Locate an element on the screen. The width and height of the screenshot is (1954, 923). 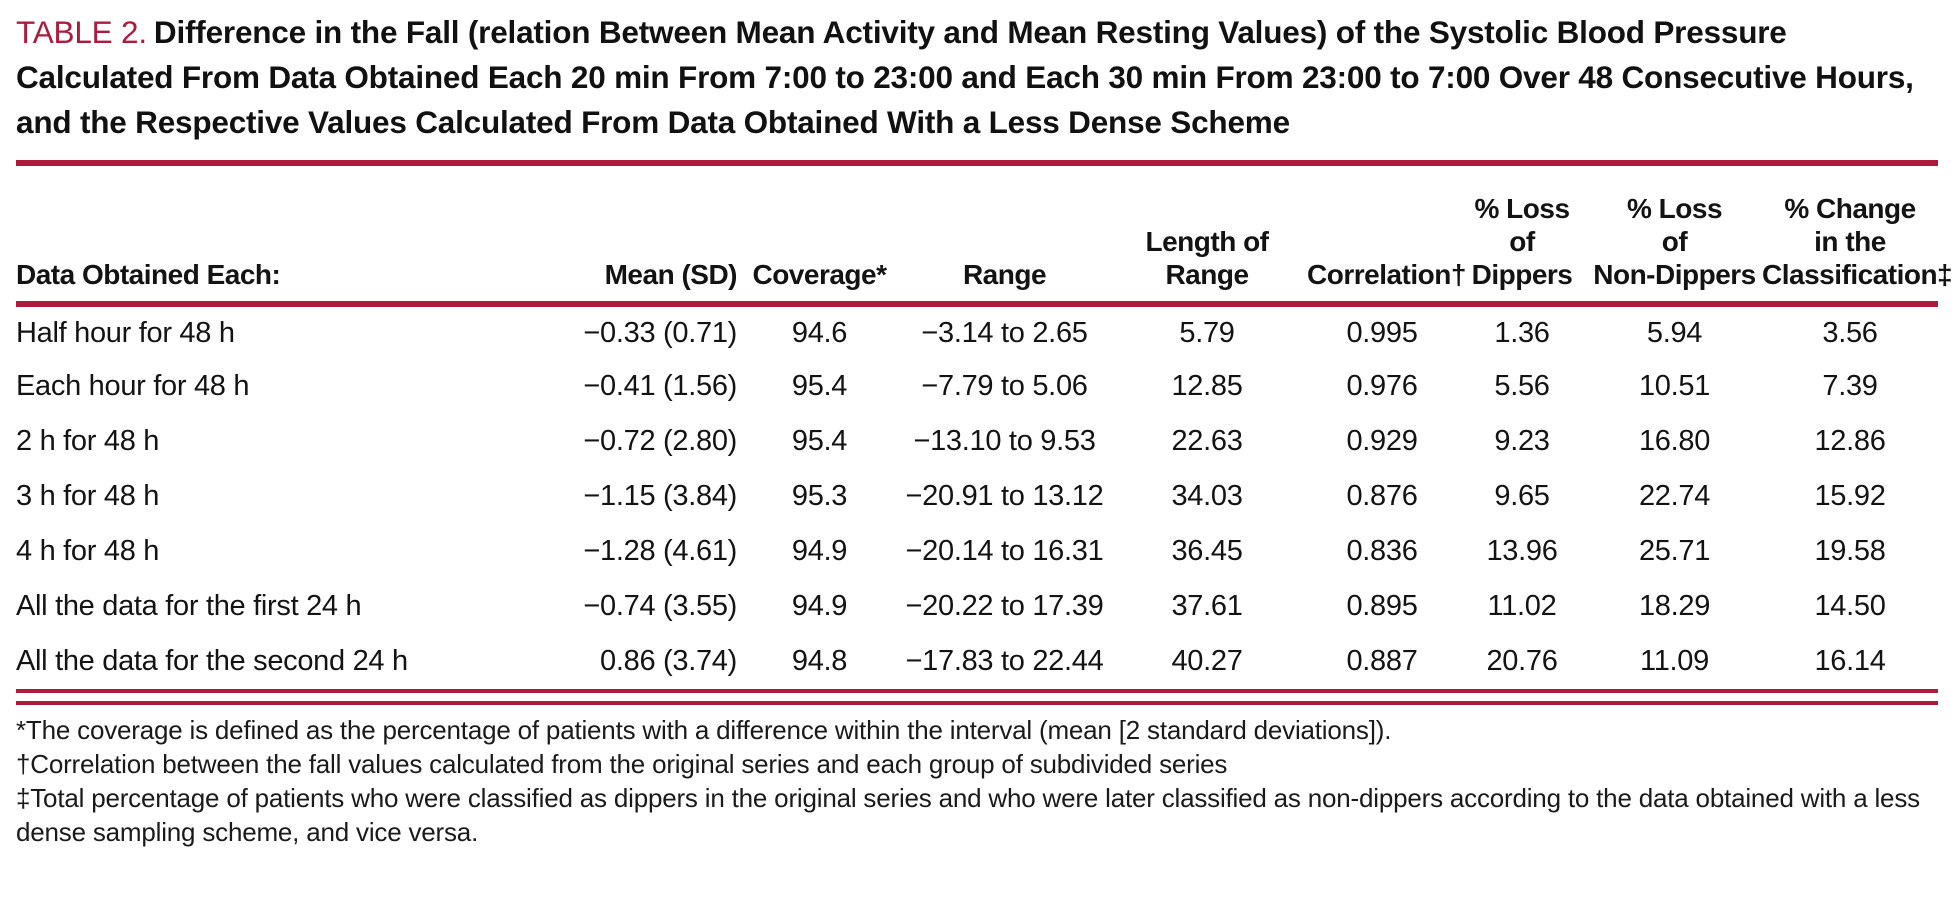
cell-change-classification: 16.14 is located at coordinates (1850, 661).